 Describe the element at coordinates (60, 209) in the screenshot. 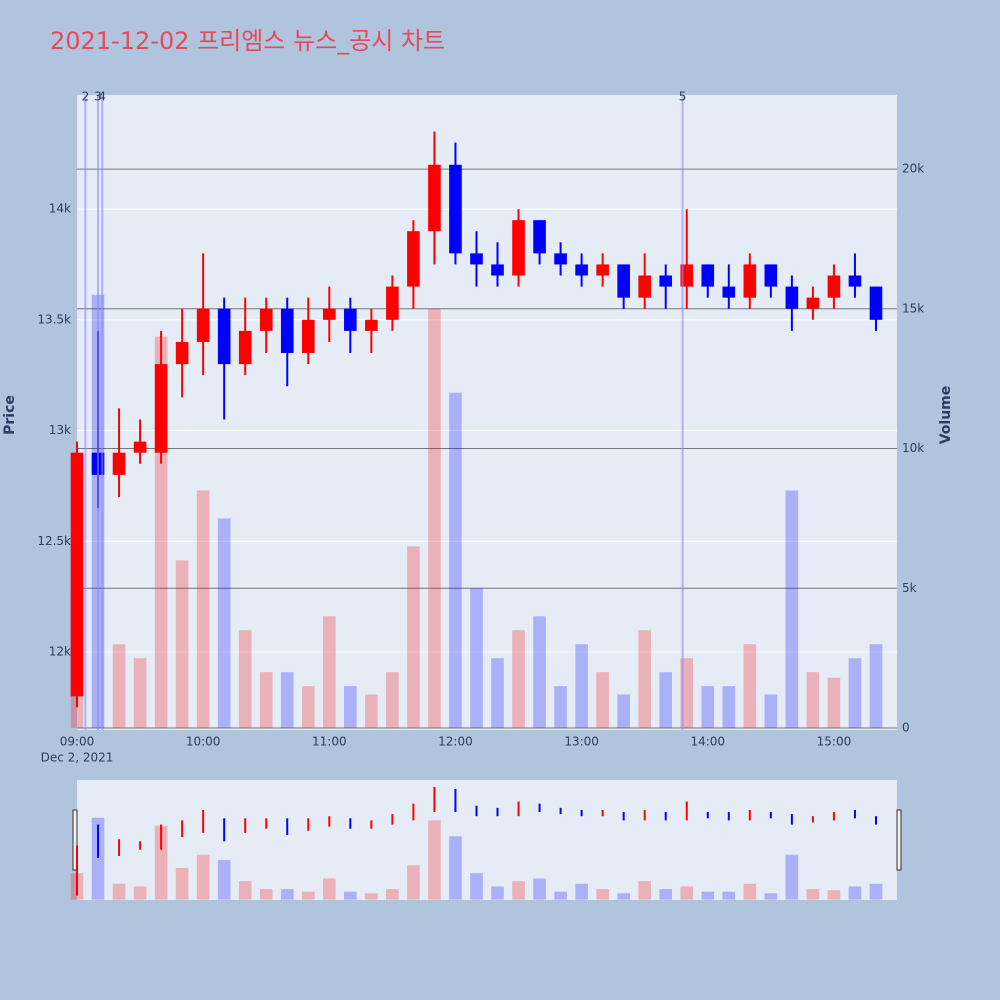

I see `y-tick-label: 14k` at that location.